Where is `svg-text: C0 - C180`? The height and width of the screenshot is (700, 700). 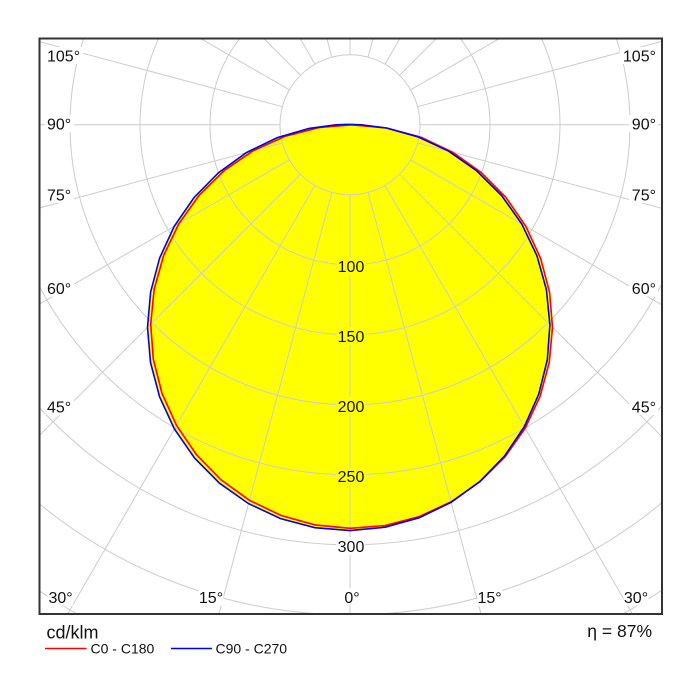
svg-text: C0 - C180 is located at coordinates (123, 649).